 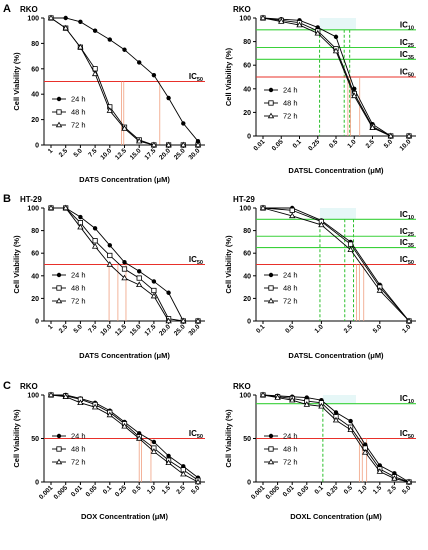 What do you see at coordinates (389, 144) in the screenshot?
I see `x-tick-label: 5.0` at bounding box center [389, 144].